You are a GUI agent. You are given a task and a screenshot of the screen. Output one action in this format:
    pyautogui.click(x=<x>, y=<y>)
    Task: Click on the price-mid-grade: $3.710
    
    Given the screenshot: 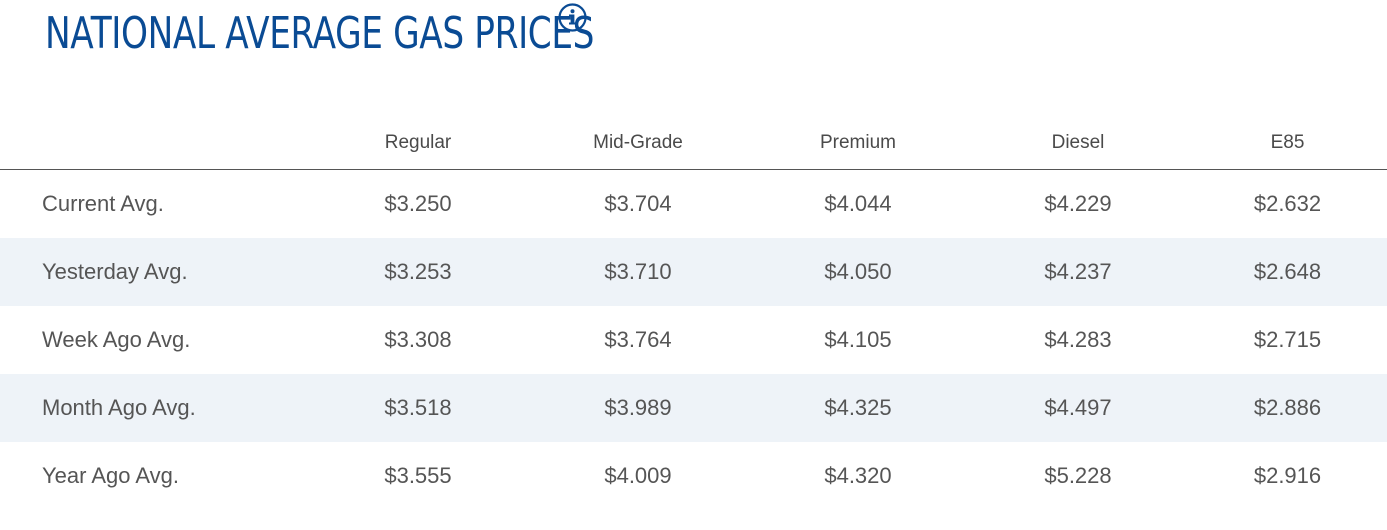 What is the action you would take?
    pyautogui.click(x=638, y=272)
    